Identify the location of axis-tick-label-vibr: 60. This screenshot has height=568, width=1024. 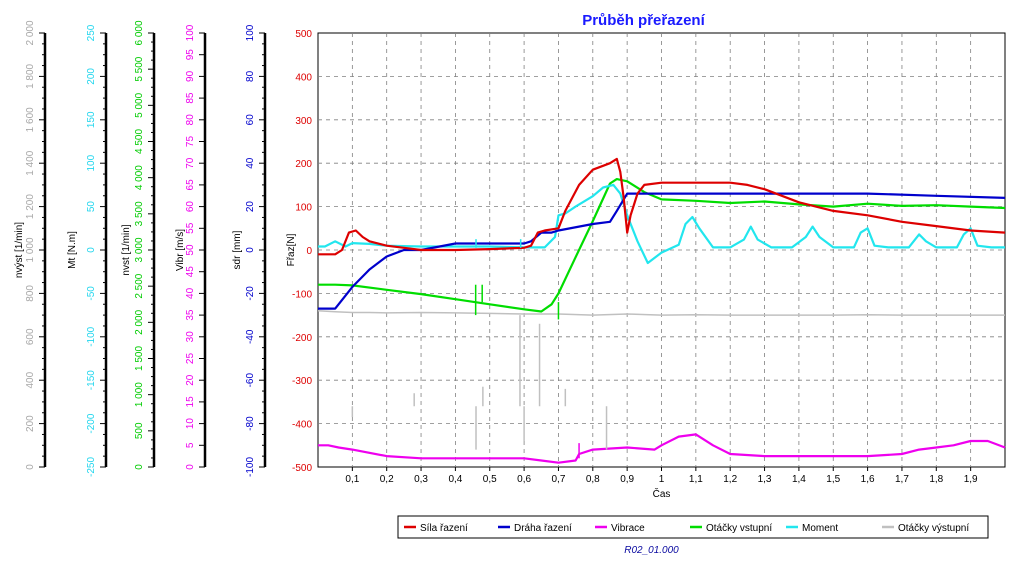
(190, 207).